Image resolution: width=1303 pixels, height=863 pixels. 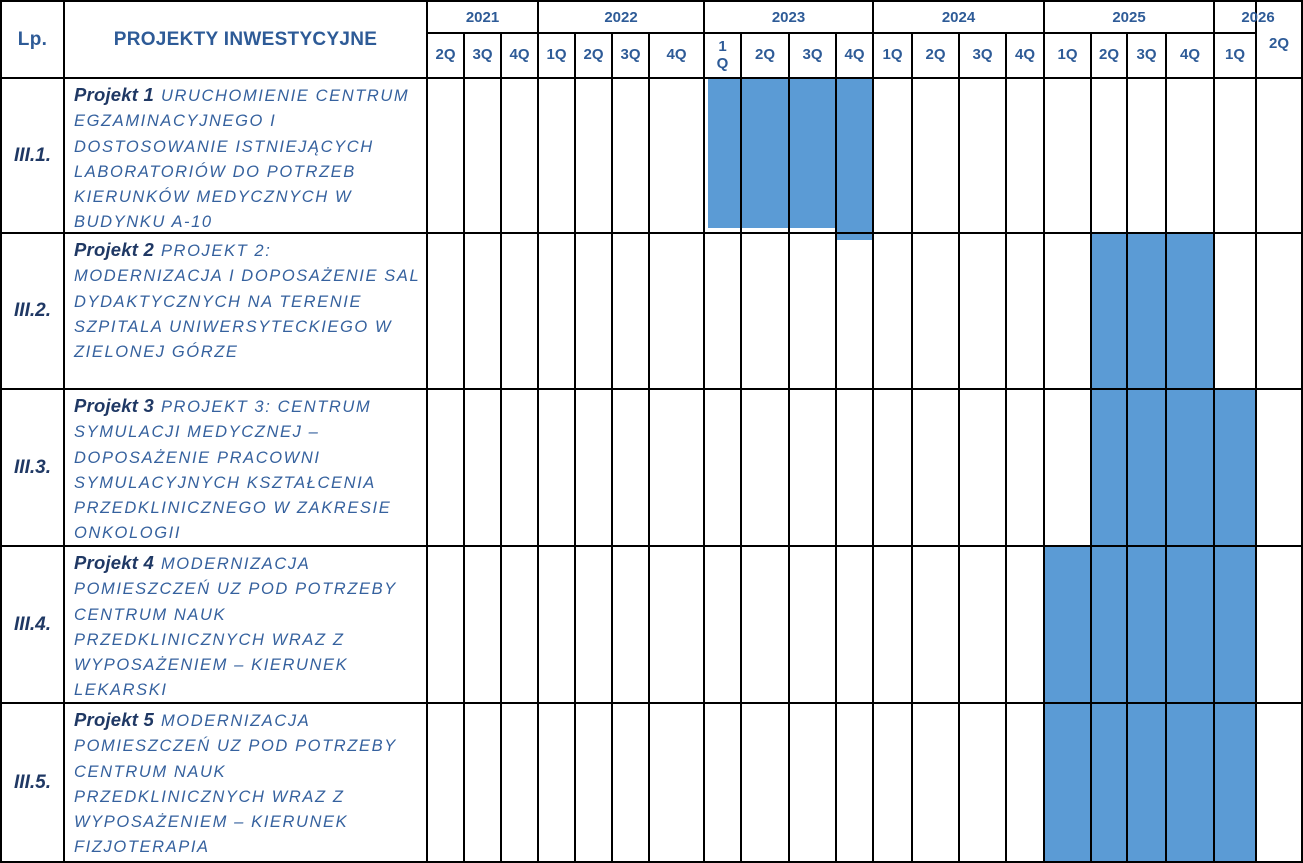 I want to click on year-header-2025: 2025, so click(x=1130, y=18).